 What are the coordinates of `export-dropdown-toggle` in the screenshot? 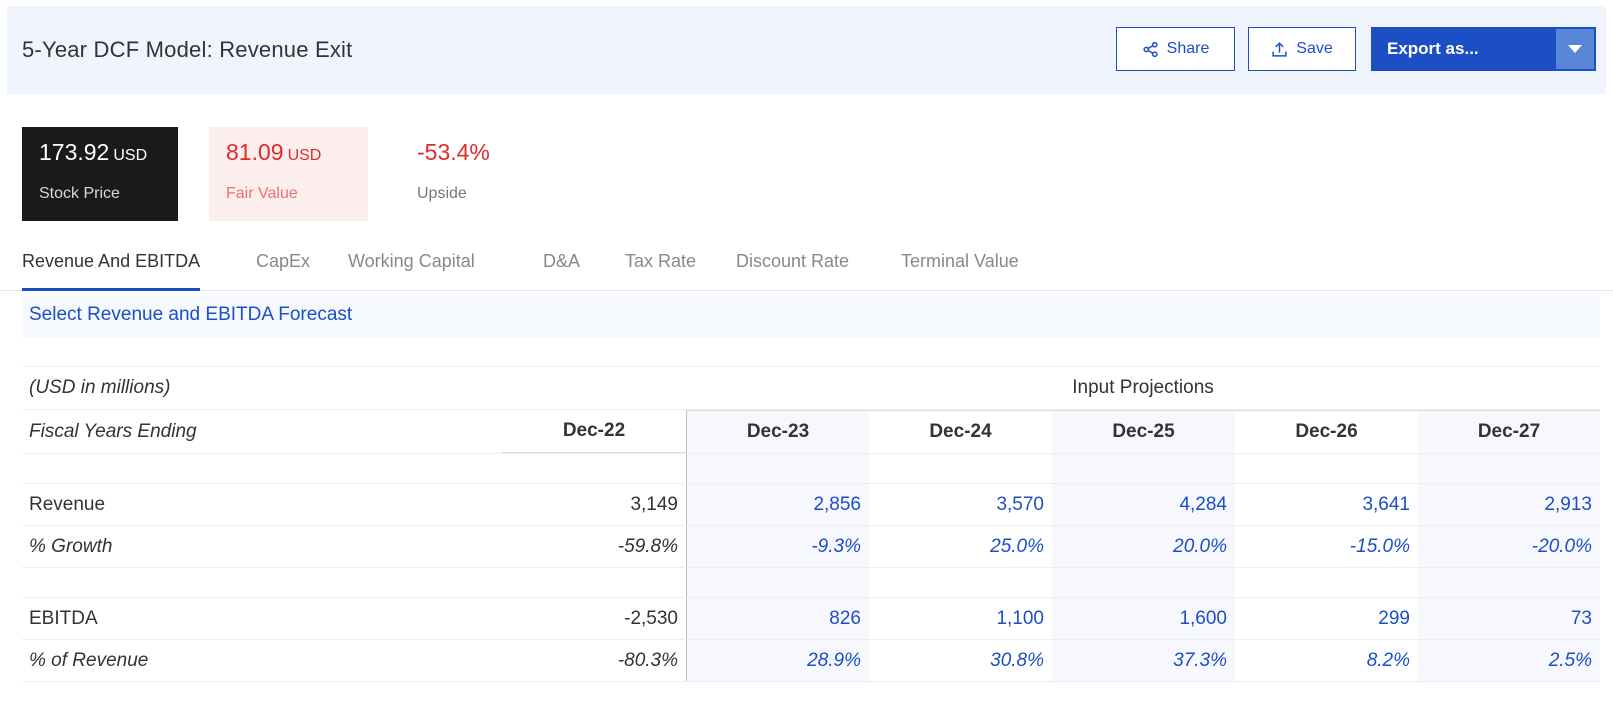 It's located at (1575, 49).